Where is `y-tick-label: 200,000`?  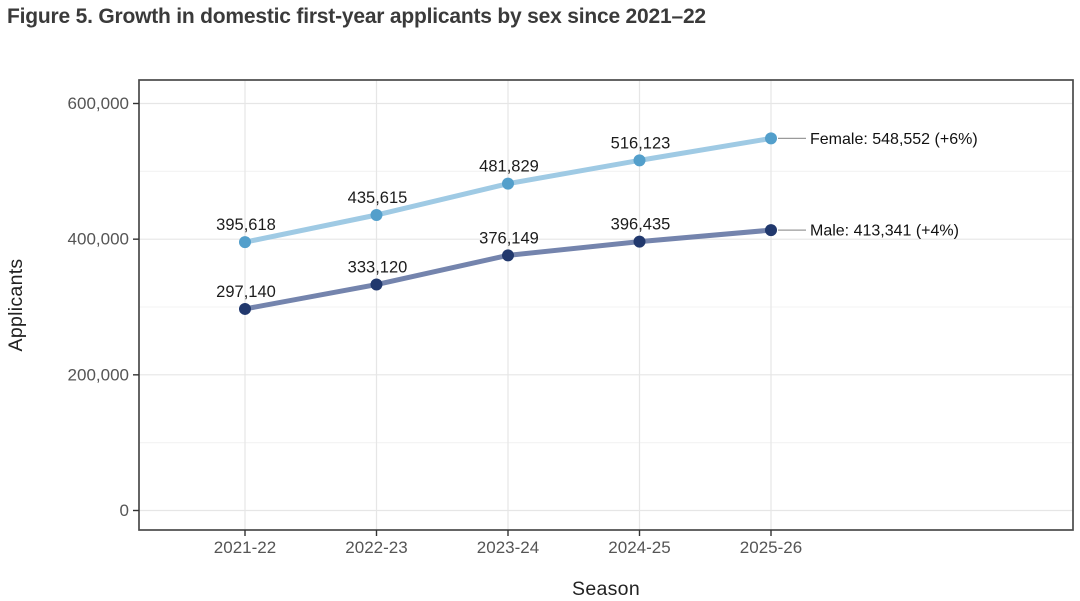 y-tick-label: 200,000 is located at coordinates (98, 374).